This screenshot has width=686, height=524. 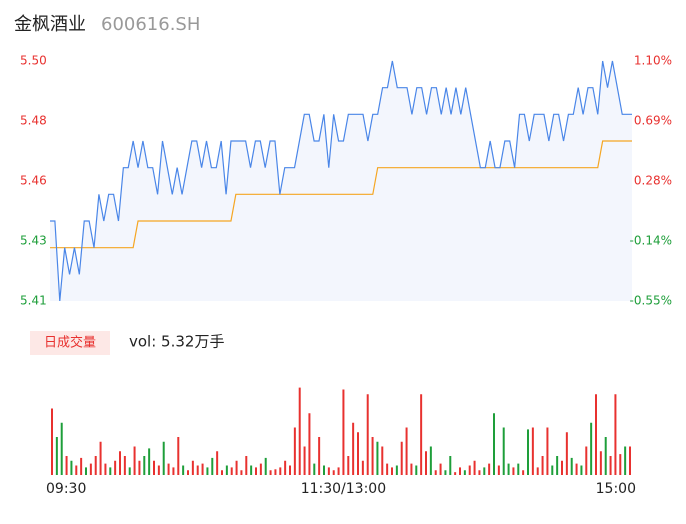 I want to click on x-tick-label: 11:30/13:00, so click(x=343, y=489).